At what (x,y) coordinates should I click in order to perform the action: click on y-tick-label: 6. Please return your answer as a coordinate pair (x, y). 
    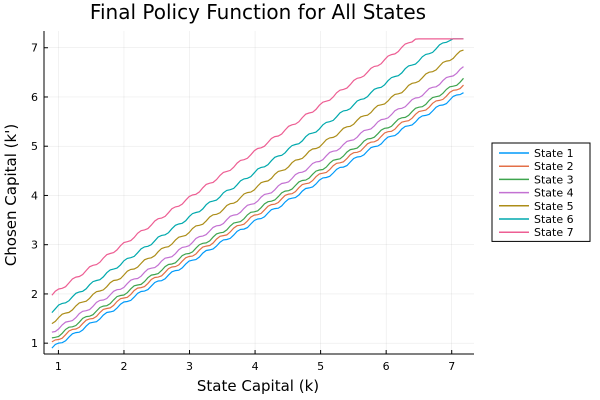
    Looking at the image, I should click on (34, 97).